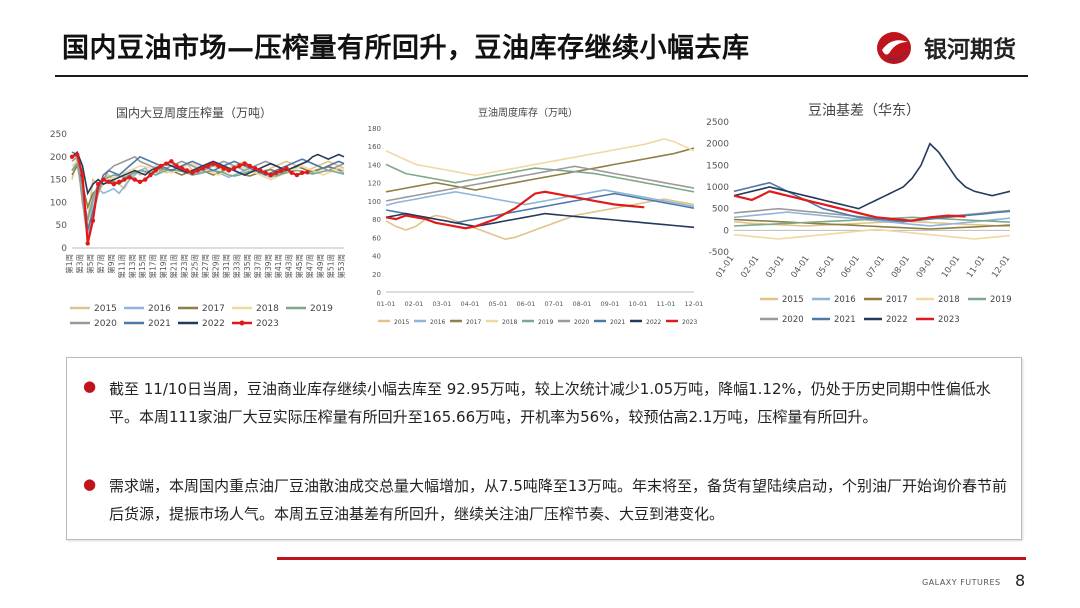 This screenshot has height=608, width=1080. What do you see at coordinates (540, 183) in the screenshot?
I see `series-line-2020` at bounding box center [540, 183].